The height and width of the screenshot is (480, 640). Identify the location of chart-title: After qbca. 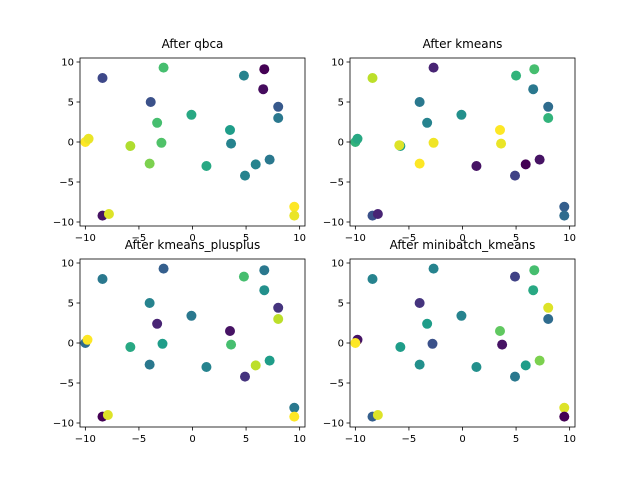
(193, 44).